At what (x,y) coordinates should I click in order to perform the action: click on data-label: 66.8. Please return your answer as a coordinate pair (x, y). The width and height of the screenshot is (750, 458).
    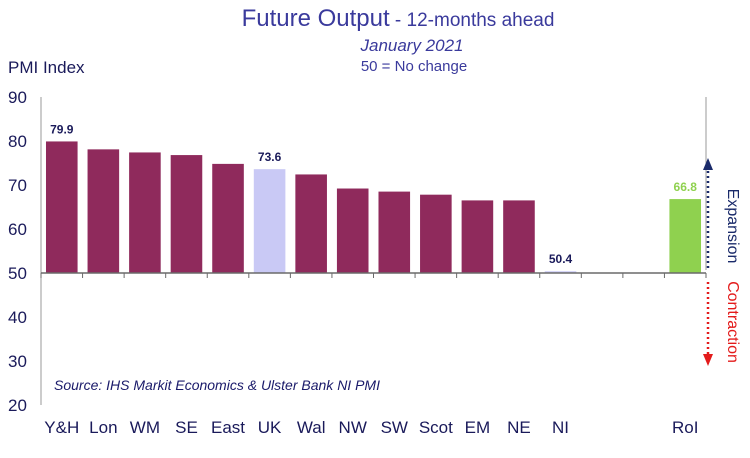
    Looking at the image, I should click on (686, 187).